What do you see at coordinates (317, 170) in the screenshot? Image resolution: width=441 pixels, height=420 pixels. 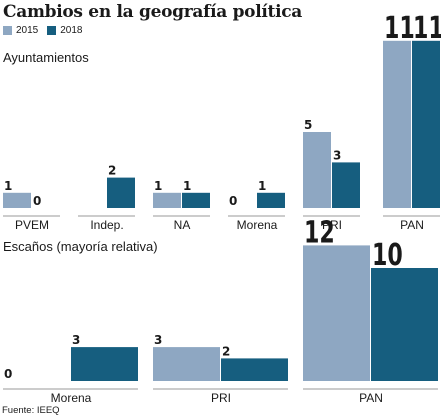 I see `bar-ayuntamientos-pri-2015` at bounding box center [317, 170].